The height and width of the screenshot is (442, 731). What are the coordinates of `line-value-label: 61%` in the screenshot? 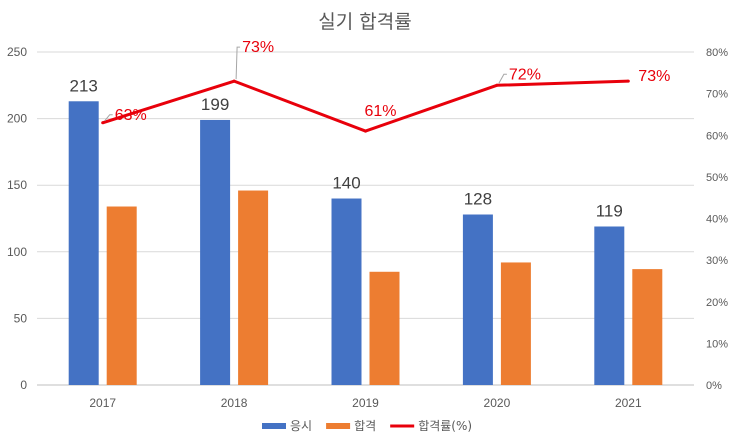 It's located at (381, 111).